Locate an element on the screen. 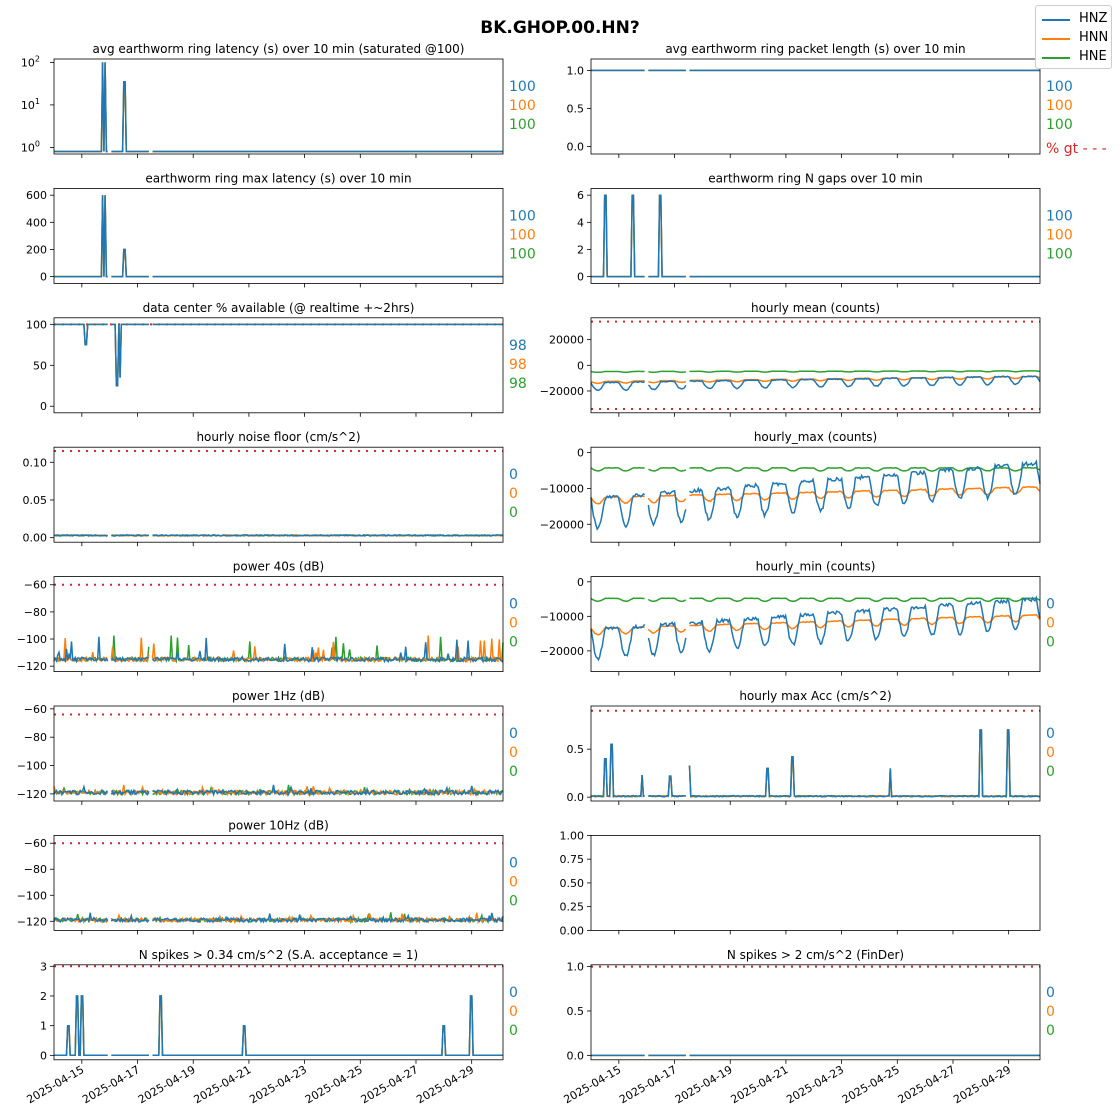  y-tick-label: 200 is located at coordinates (36, 249).